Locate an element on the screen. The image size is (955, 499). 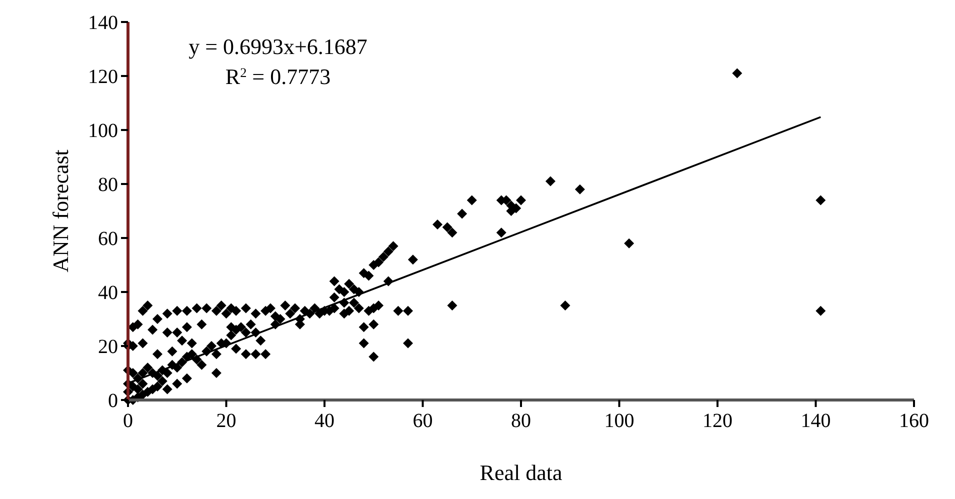
x-tick-label: 60 is located at coordinates (422, 421).